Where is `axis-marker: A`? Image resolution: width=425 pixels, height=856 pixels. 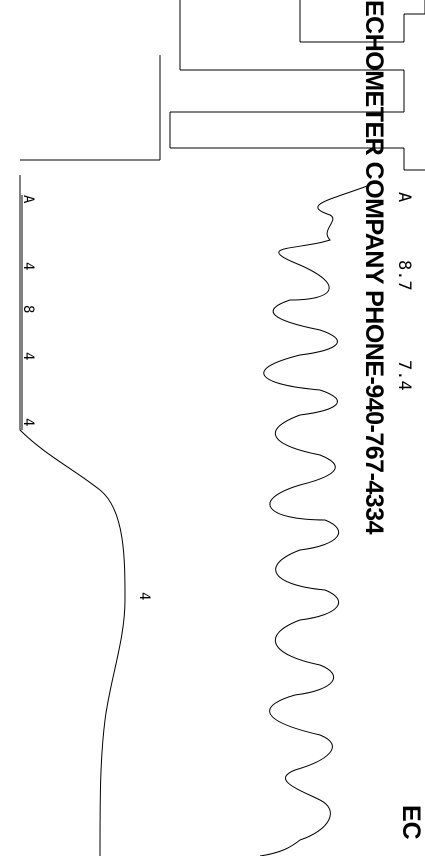 axis-marker: A is located at coordinates (28, 199).